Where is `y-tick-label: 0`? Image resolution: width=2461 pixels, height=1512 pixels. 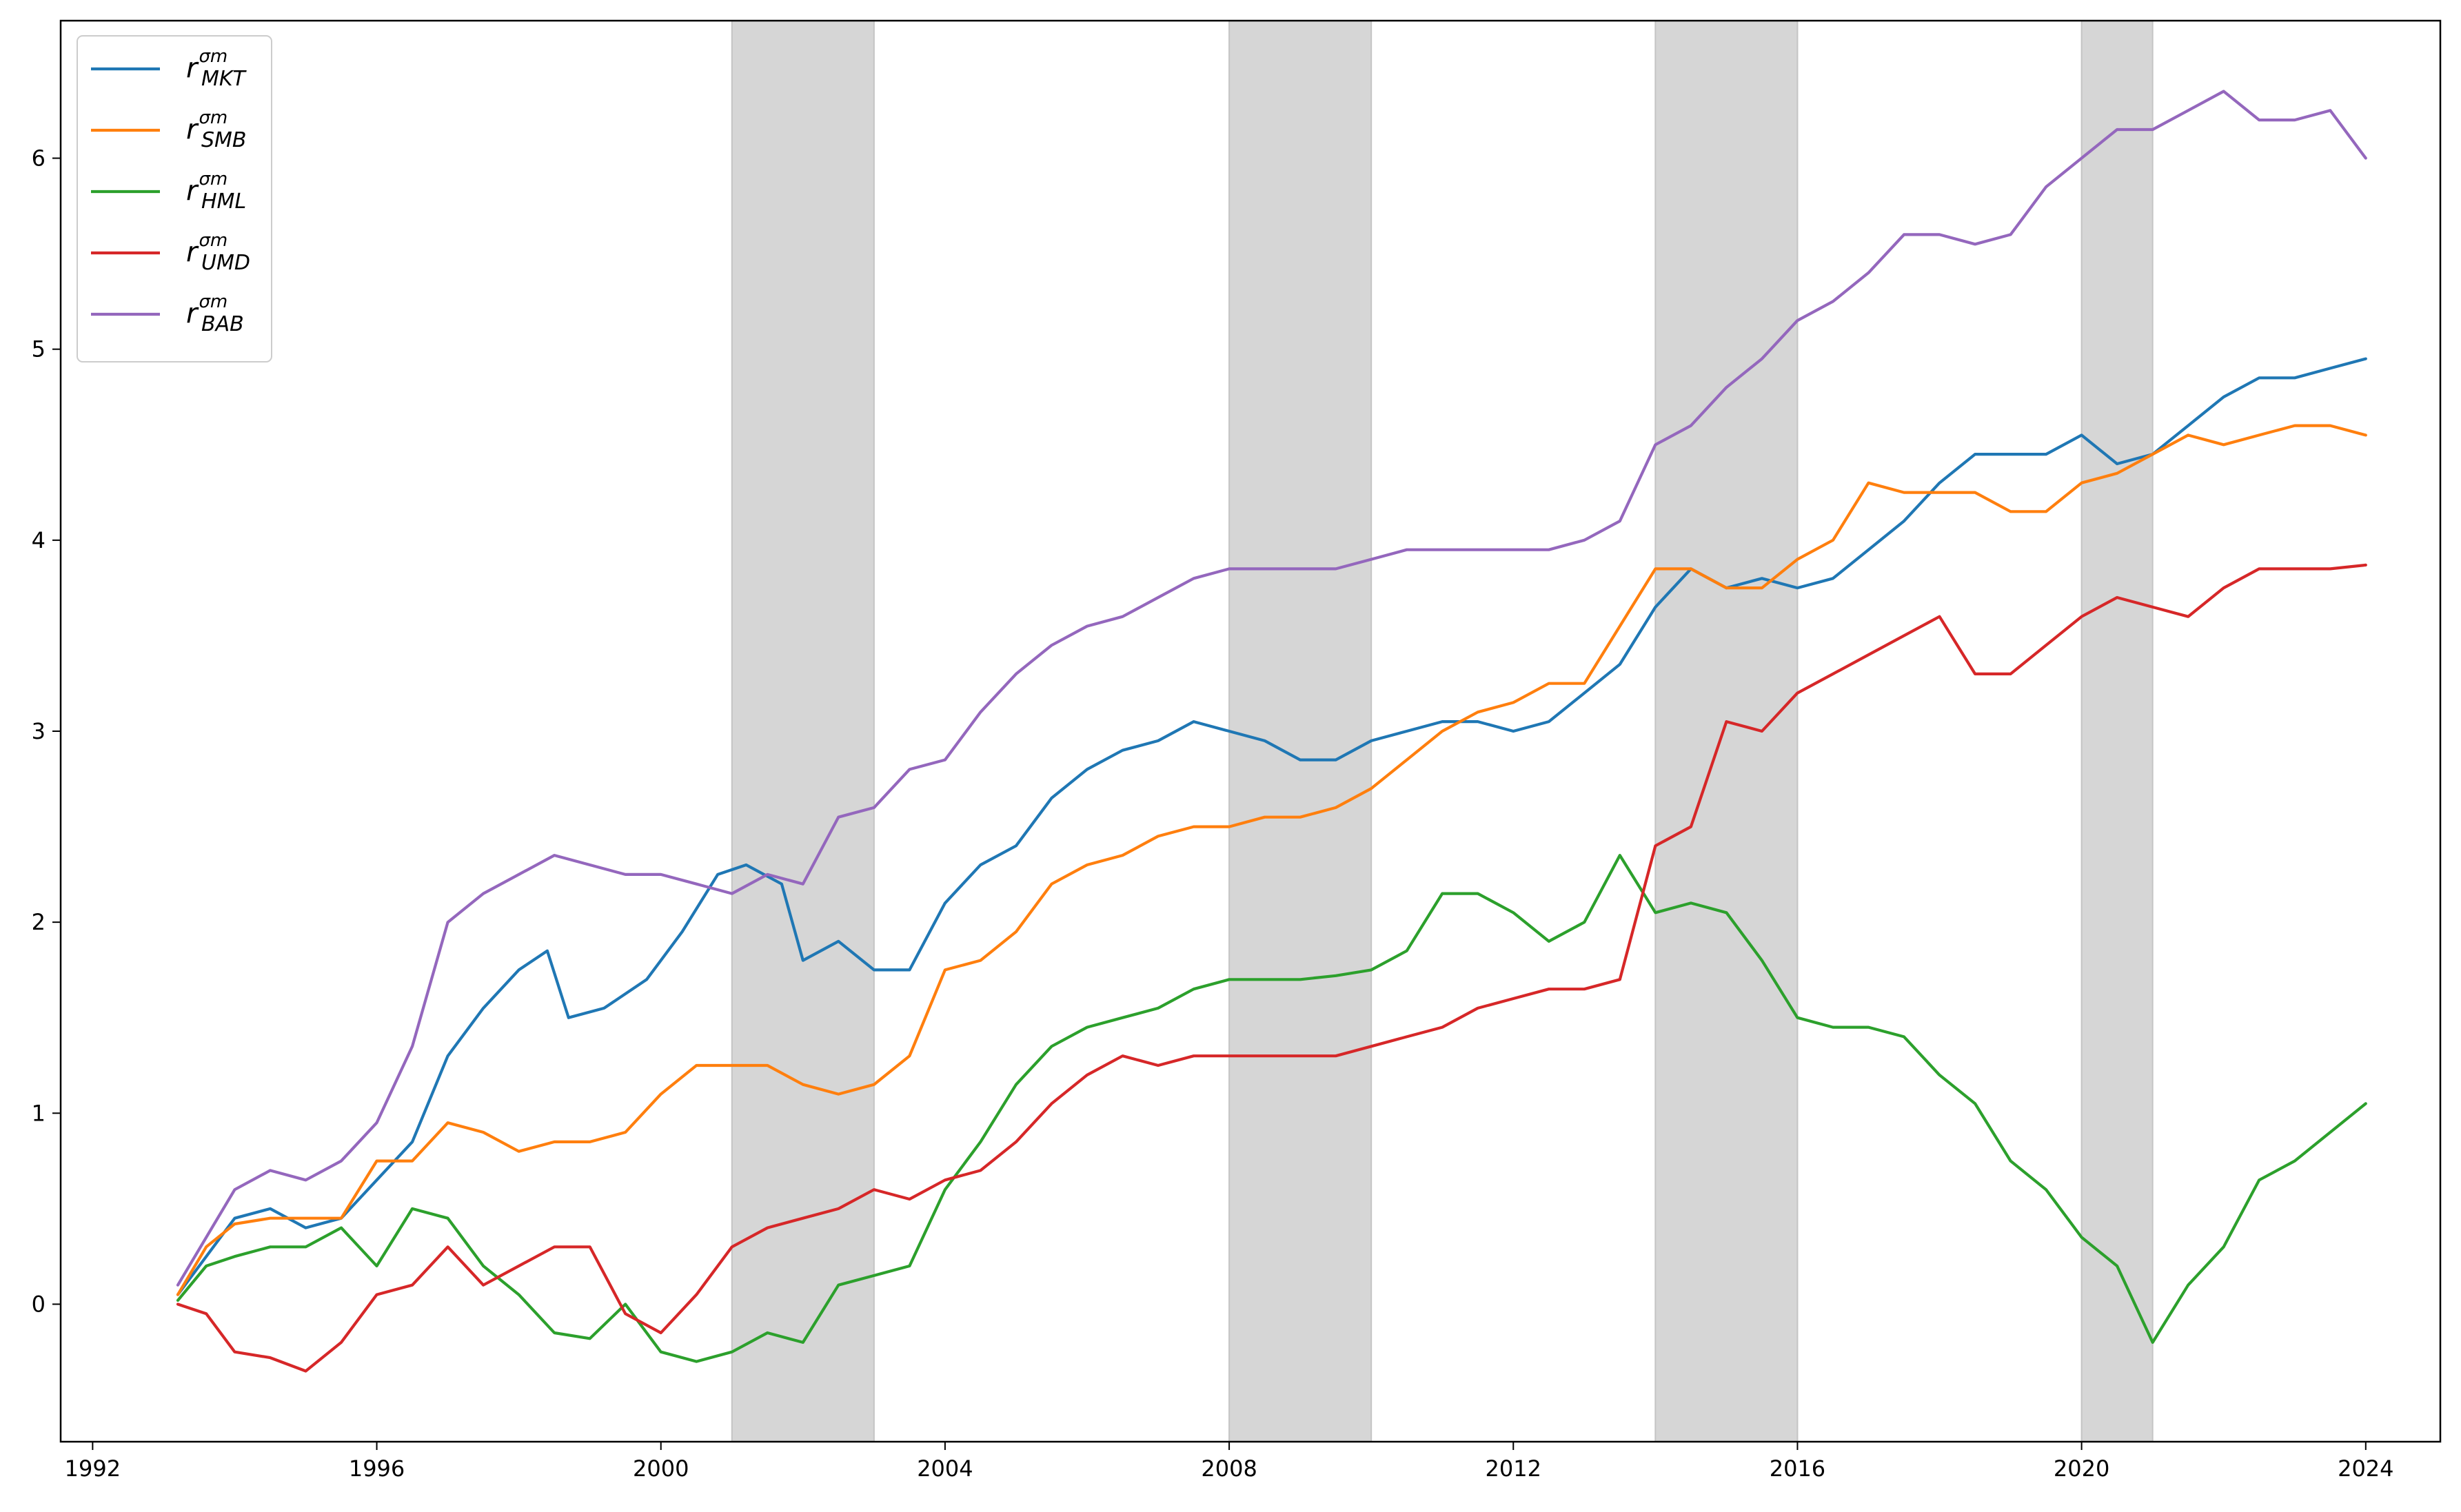 y-tick-label: 0 is located at coordinates (38, 1304).